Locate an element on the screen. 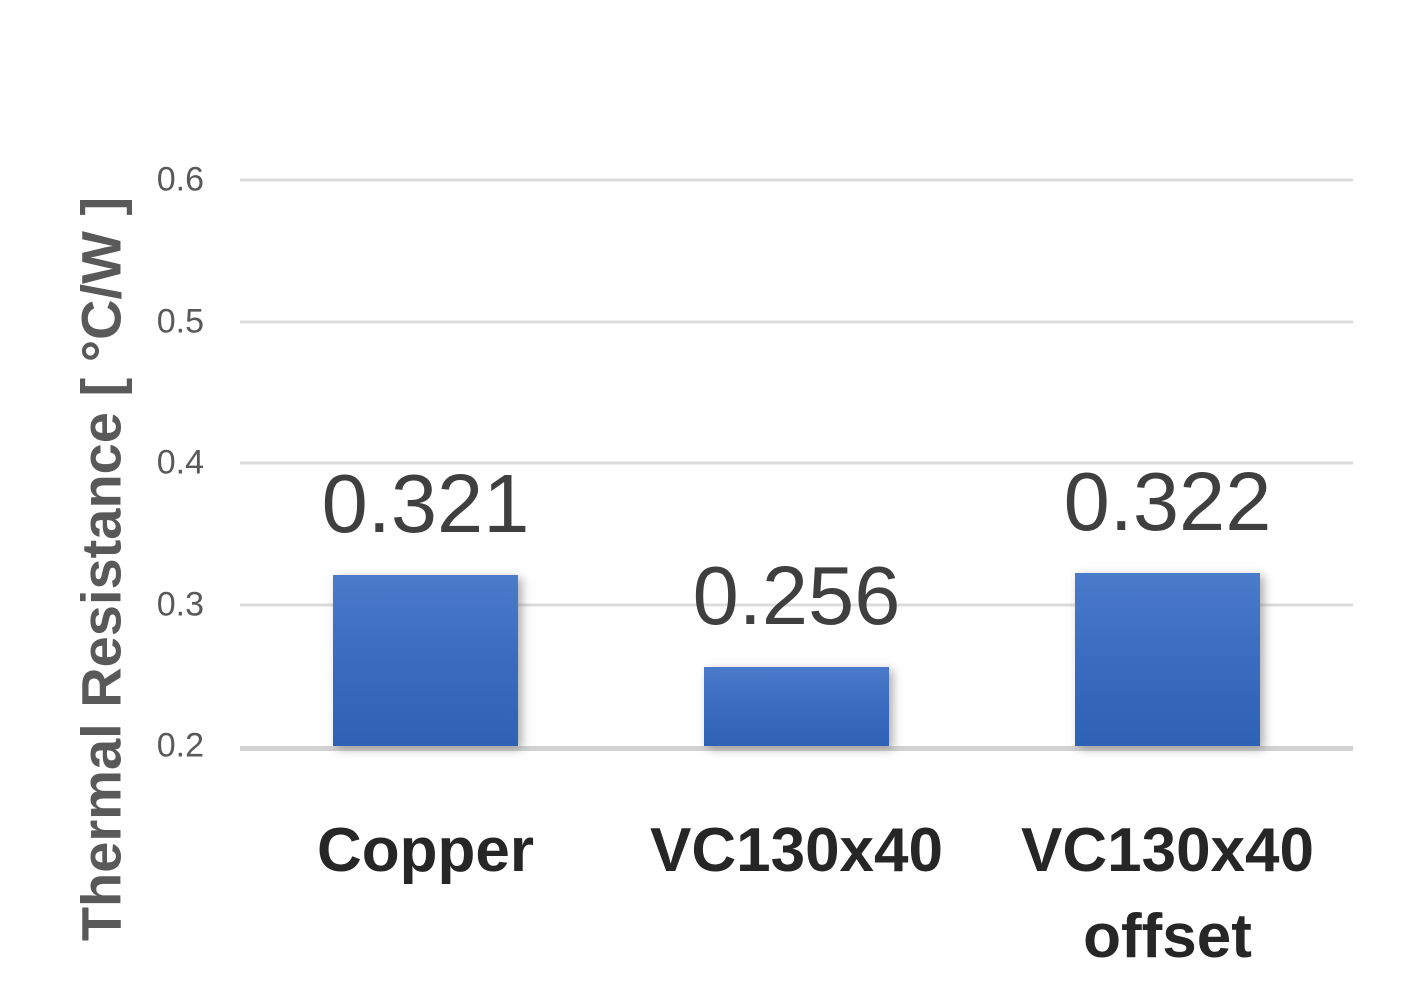 This screenshot has height=1002, width=1404. x-category-label: Copper is located at coordinates (425, 850).